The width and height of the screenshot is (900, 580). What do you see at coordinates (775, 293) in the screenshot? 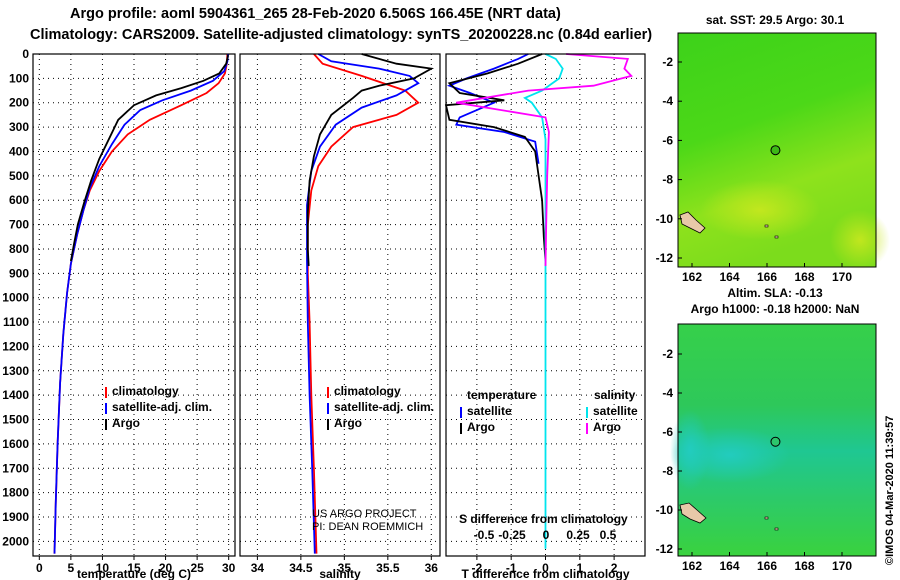
I see `sla-map-title-line1: Altim. SLA: -0.13` at bounding box center [775, 293].